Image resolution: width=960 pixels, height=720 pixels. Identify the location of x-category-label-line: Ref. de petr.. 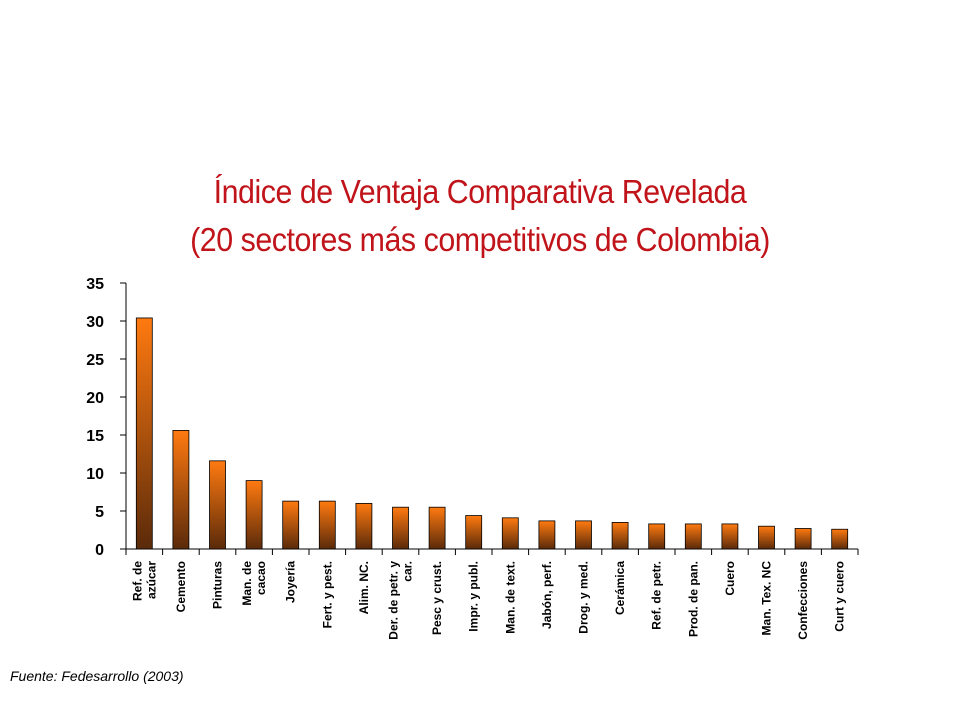
(657, 595).